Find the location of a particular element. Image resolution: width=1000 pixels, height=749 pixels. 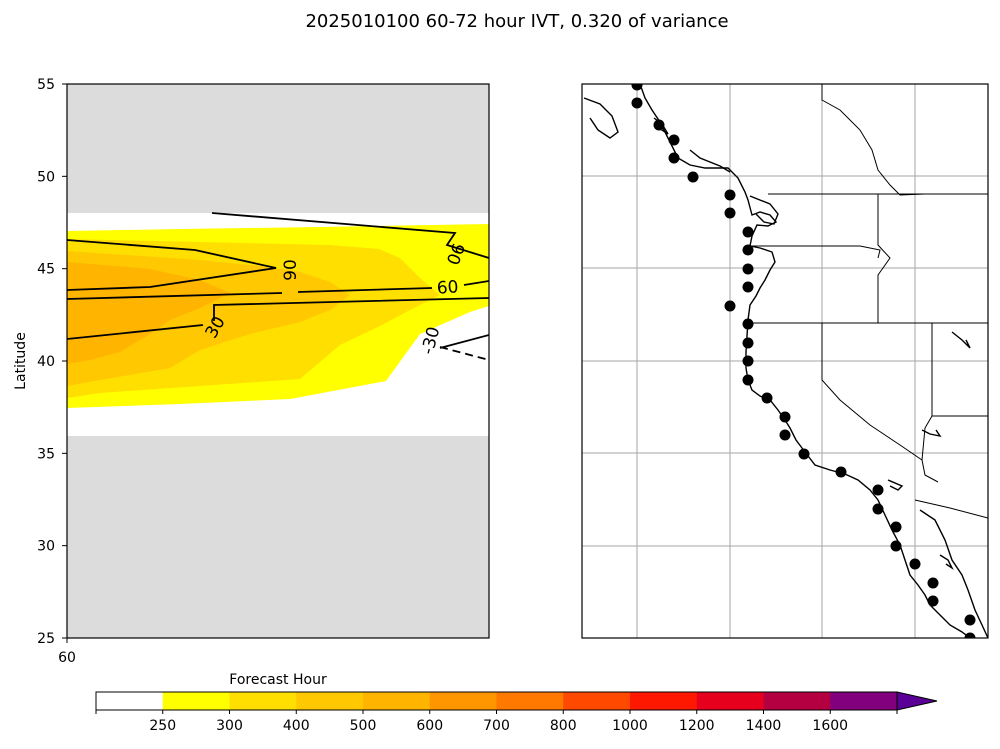

colorbar-tick-label: 400 is located at coordinates (296, 726).